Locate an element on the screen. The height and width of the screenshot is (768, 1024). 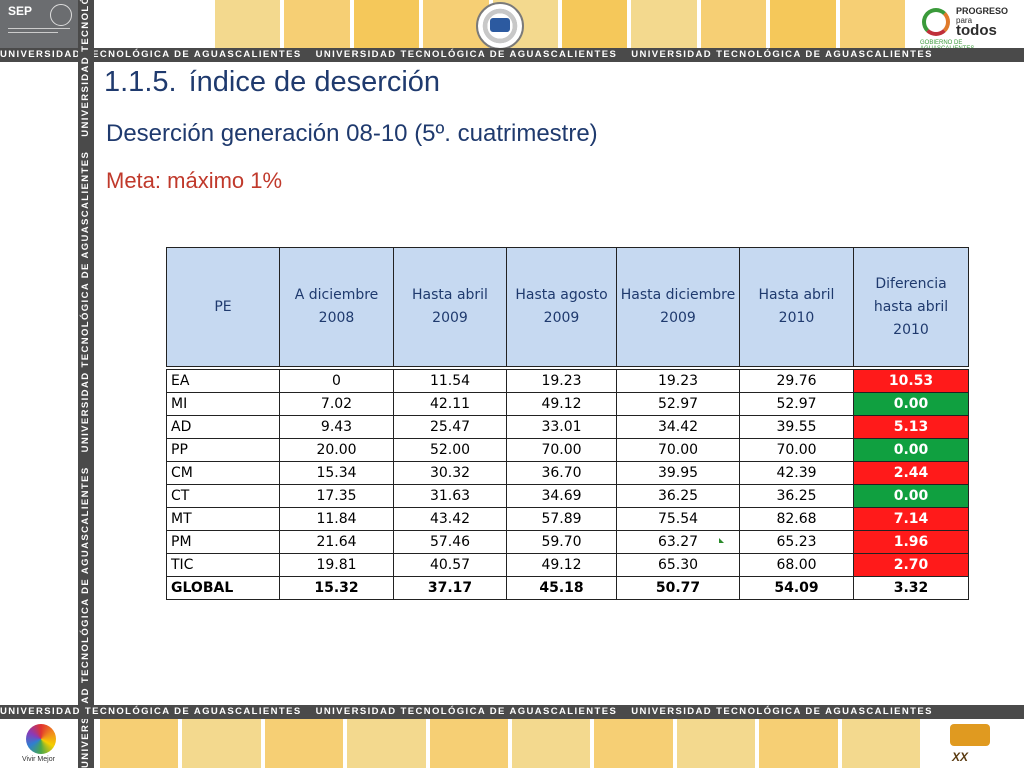
eagle-emblem-icon is located at coordinates (61, 15).